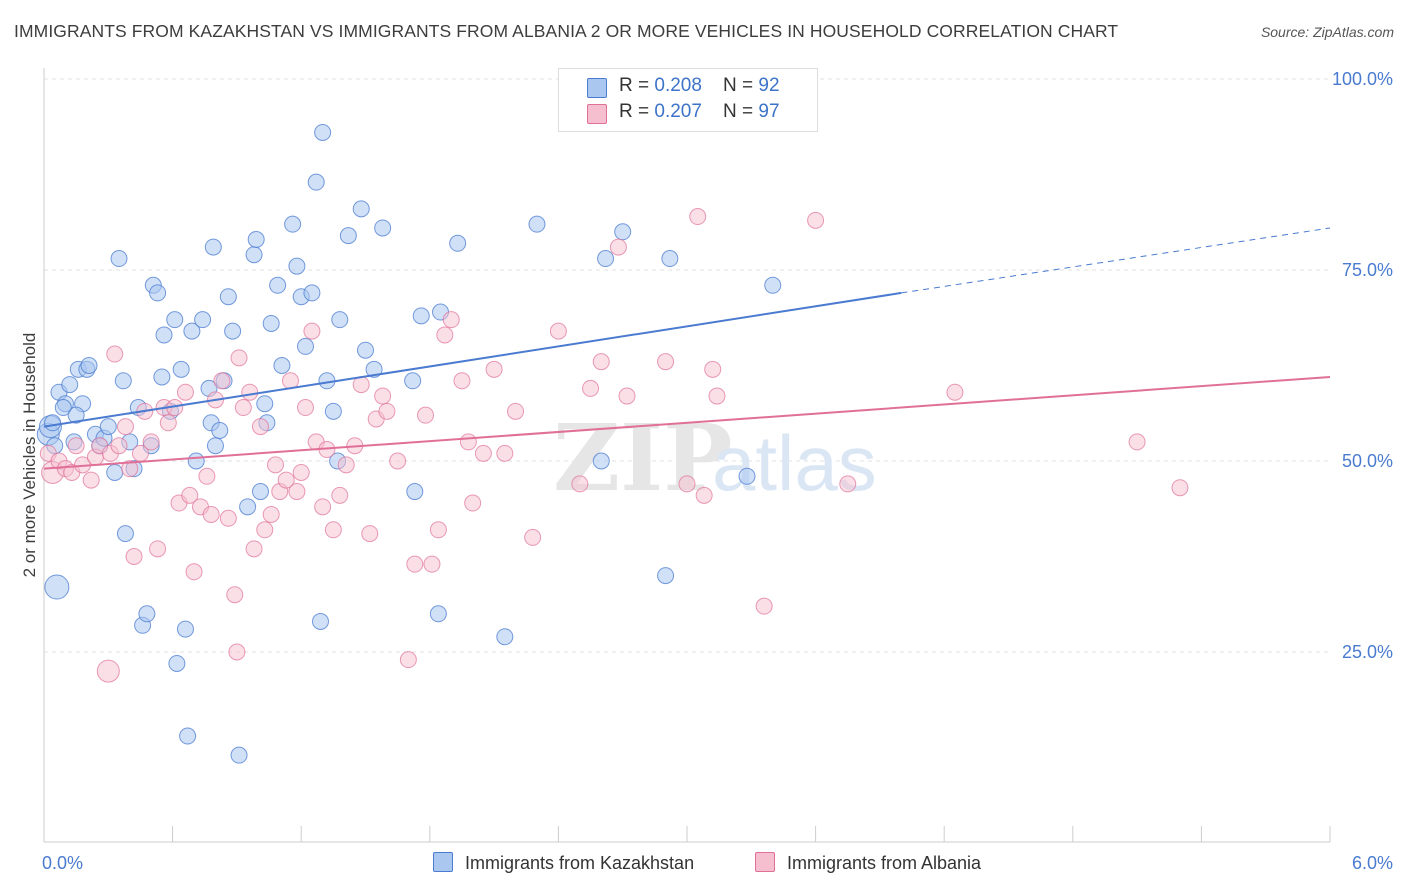  Describe the element at coordinates (1362, 79) in the screenshot. I see `y-tick-label: 100.0%` at that location.